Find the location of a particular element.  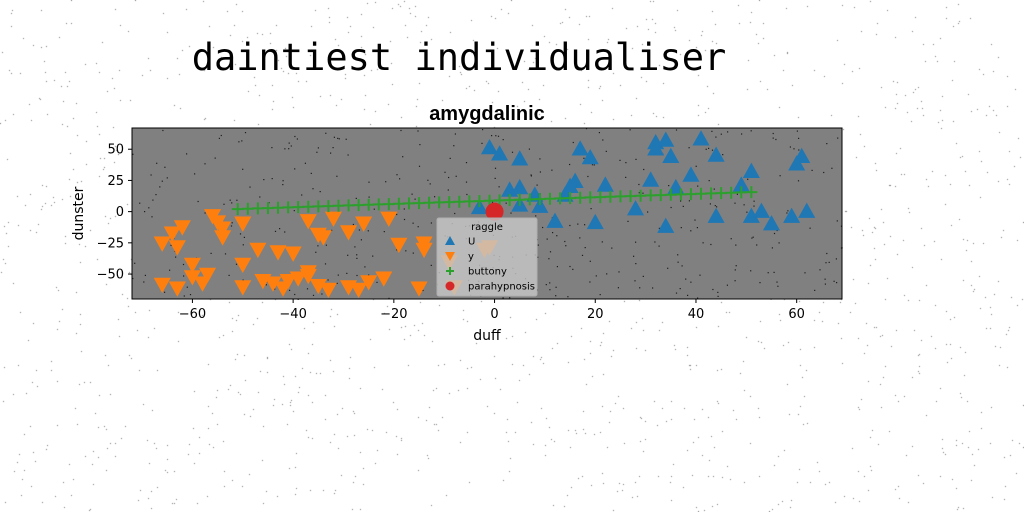

series-U is located at coordinates (643, 181).